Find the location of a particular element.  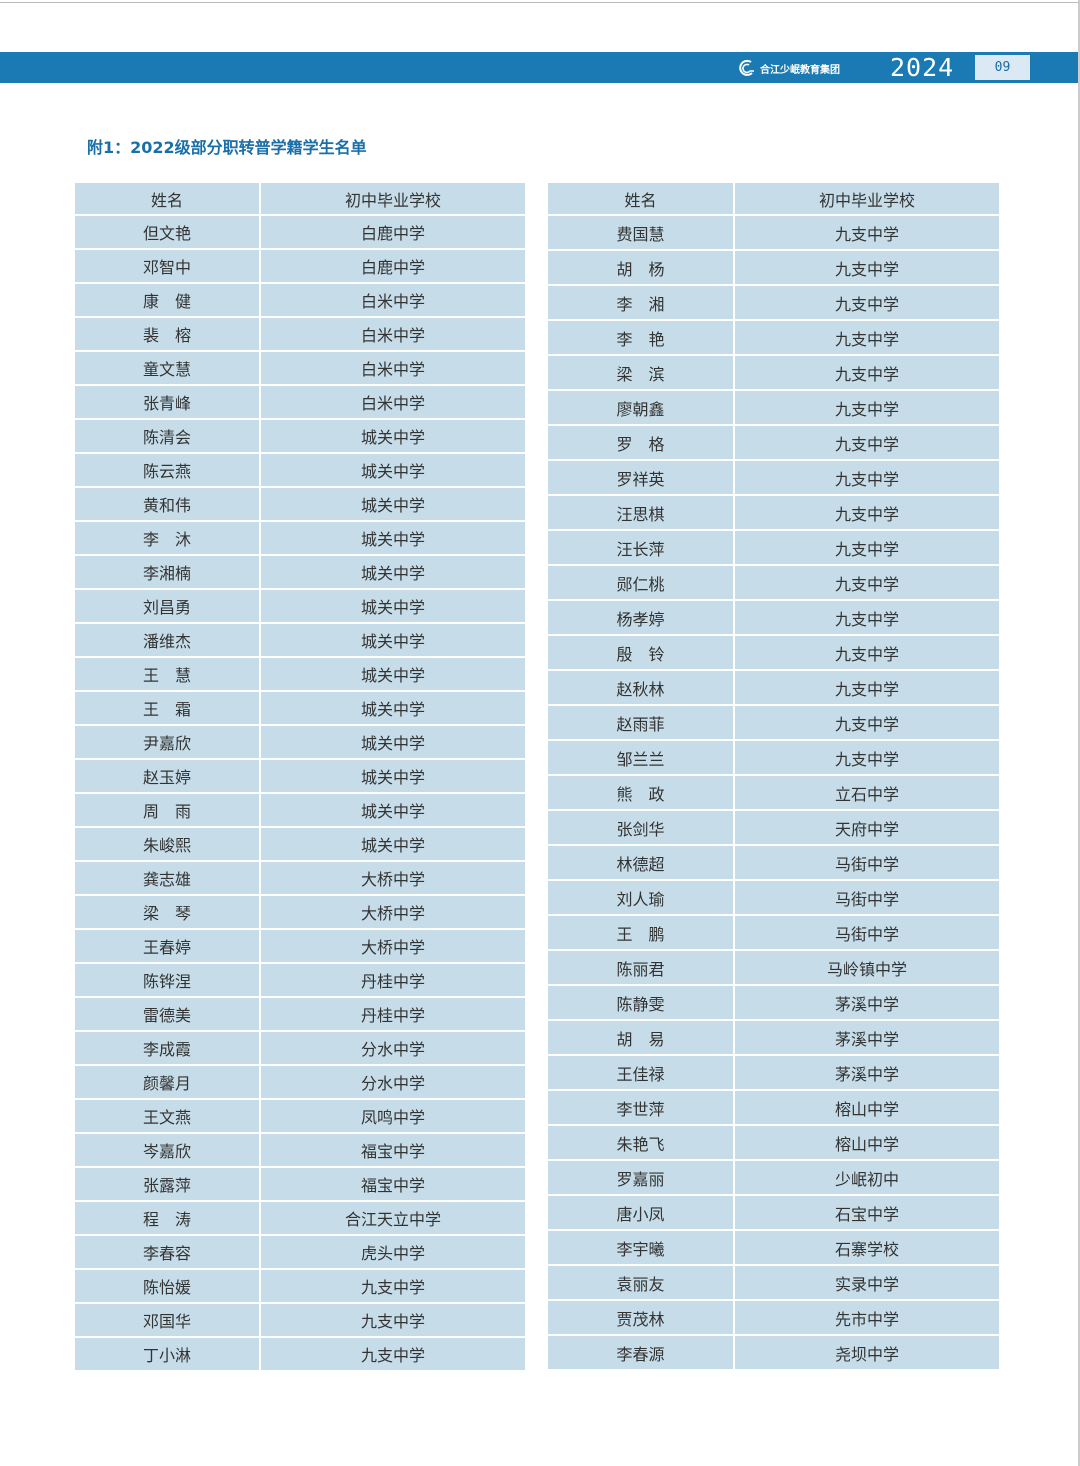

table-row: 李春源 尧坝中学 is located at coordinates (773, 1353).